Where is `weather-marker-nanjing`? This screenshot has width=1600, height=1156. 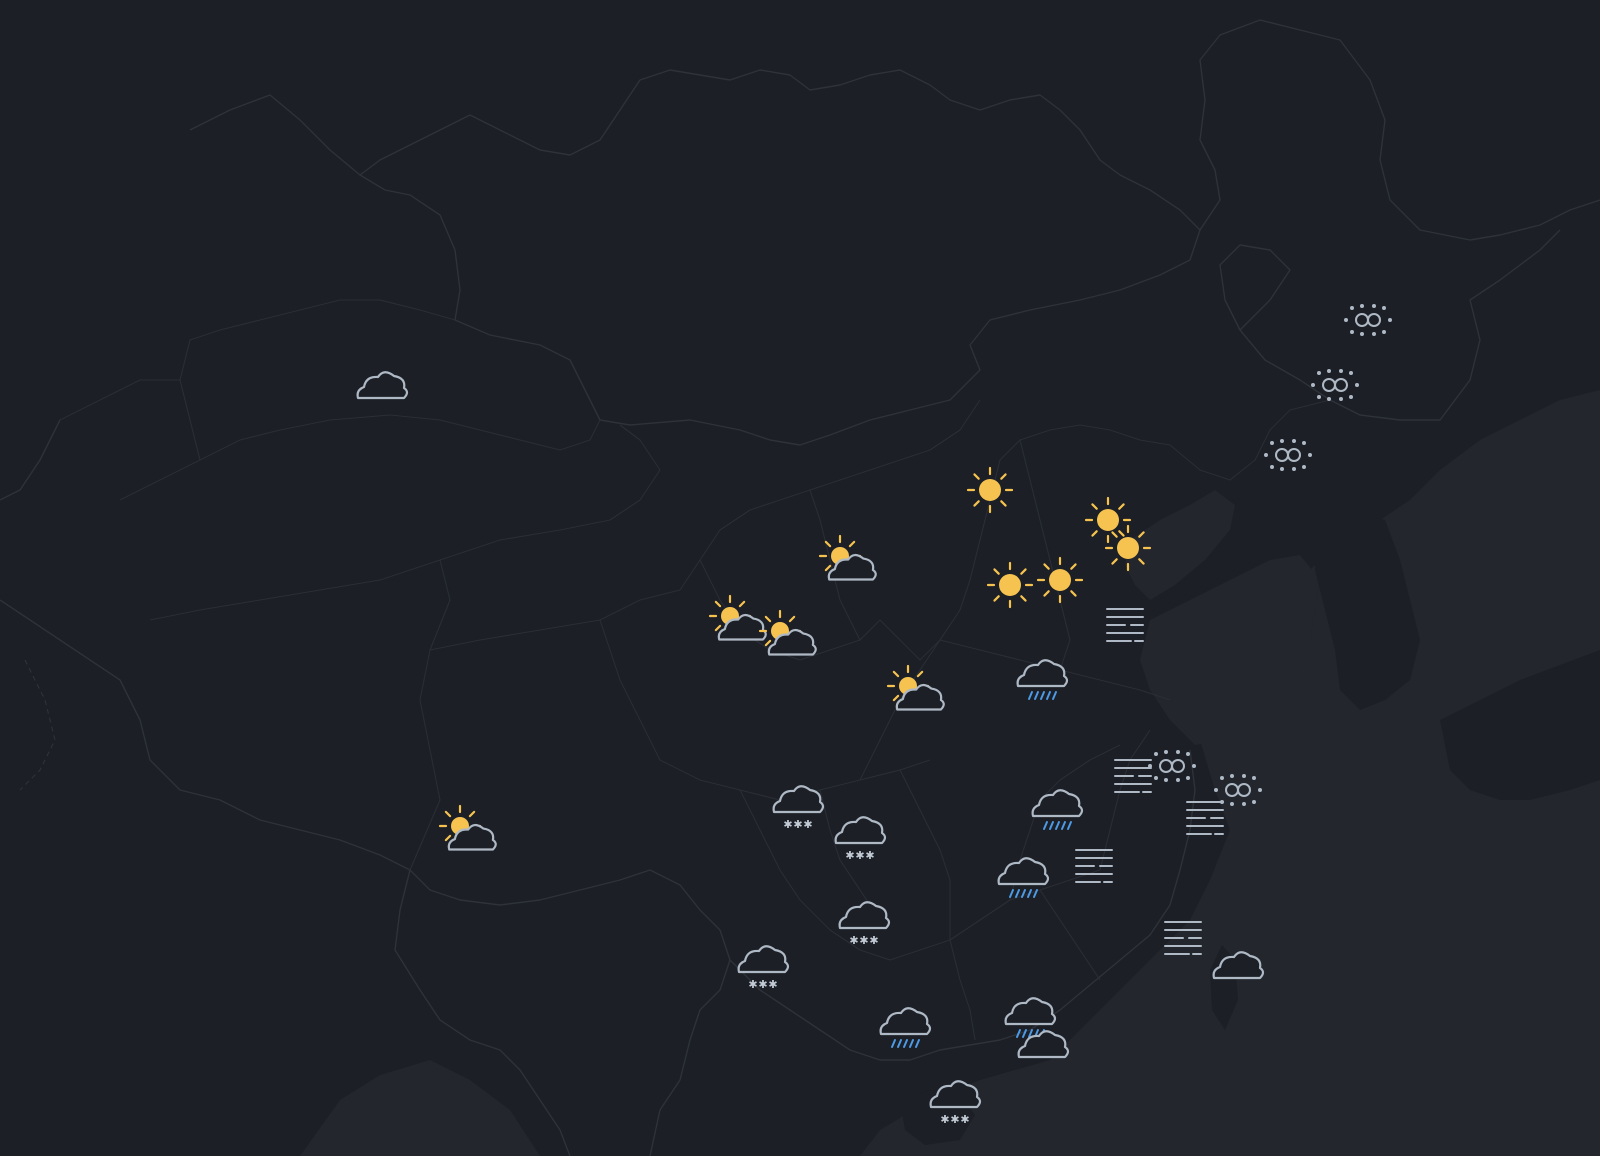
weather-marker-nanjing is located at coordinates (1133, 776).